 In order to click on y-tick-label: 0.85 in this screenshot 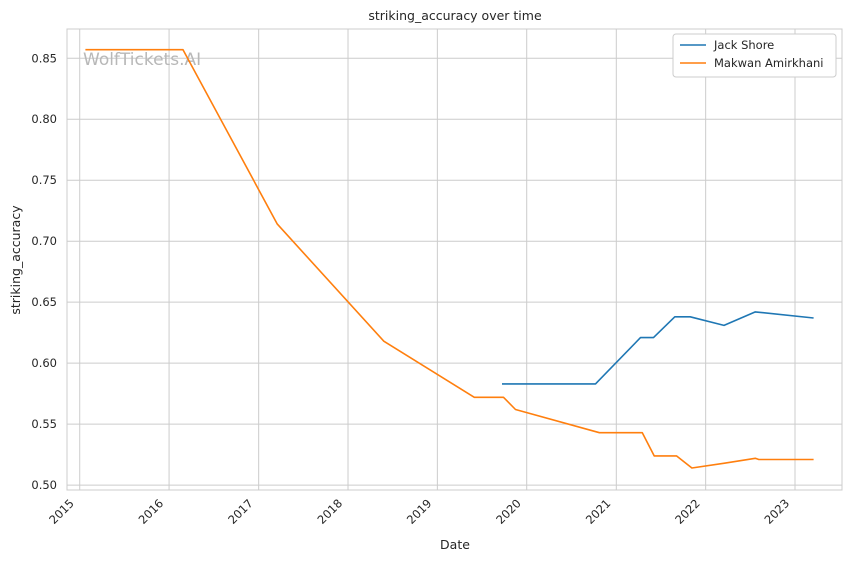, I will do `click(44, 58)`.